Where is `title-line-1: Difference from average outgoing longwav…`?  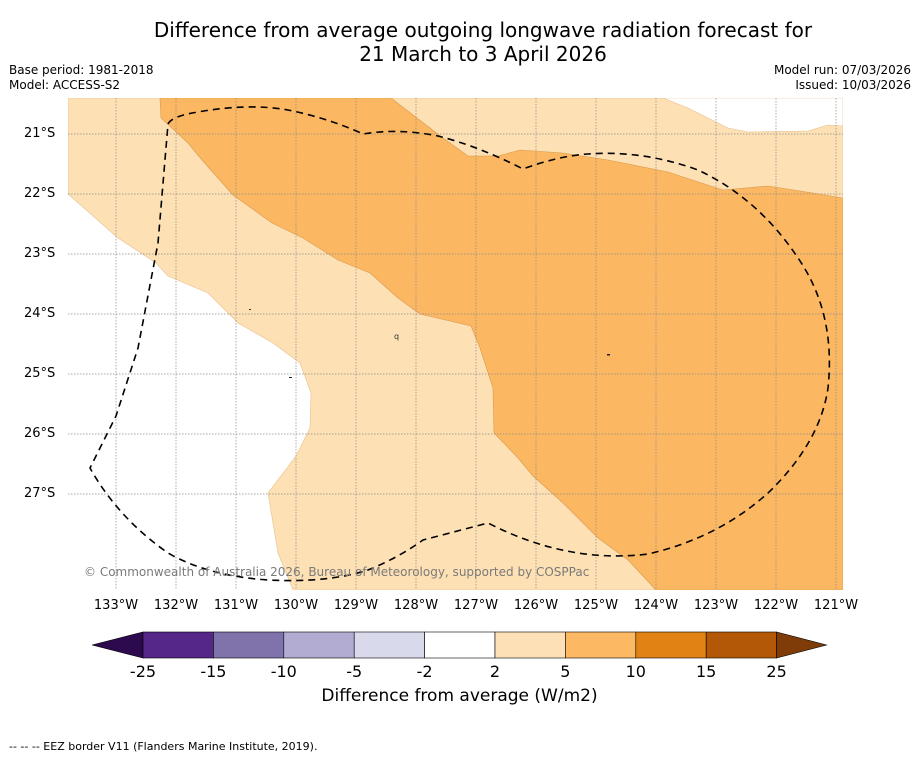
title-line-1: Difference from average outgoing longwav… is located at coordinates (483, 30).